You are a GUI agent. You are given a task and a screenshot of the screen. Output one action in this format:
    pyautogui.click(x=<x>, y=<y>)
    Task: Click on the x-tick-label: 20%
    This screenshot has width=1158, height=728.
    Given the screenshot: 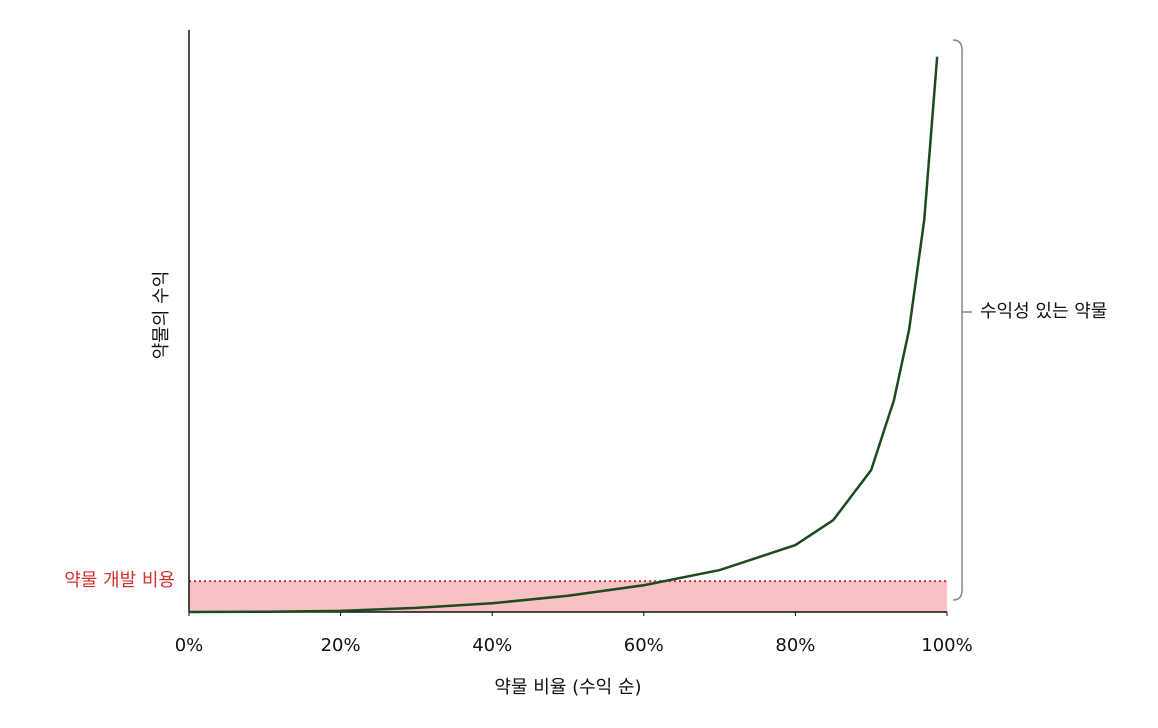 What is the action you would take?
    pyautogui.click(x=341, y=645)
    